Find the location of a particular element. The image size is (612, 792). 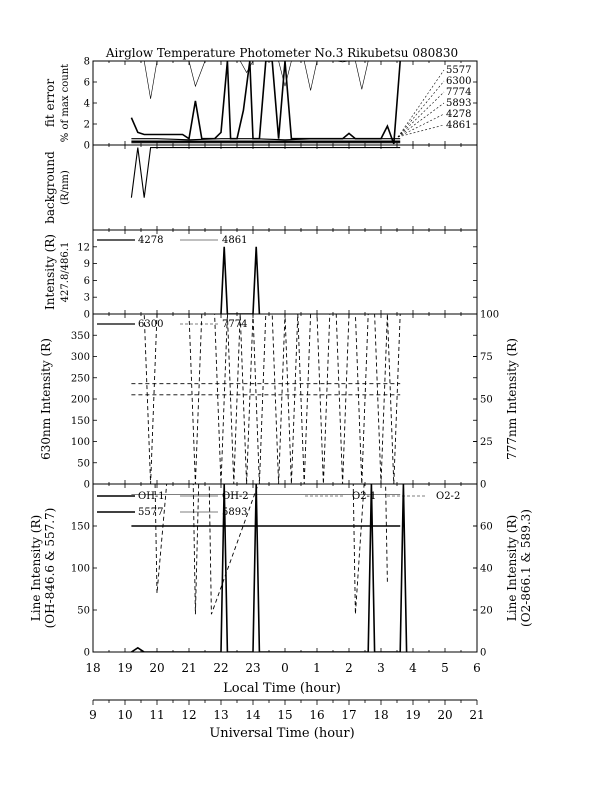

y-tick-label-intensity-427-486: 6 is located at coordinates (87, 281).